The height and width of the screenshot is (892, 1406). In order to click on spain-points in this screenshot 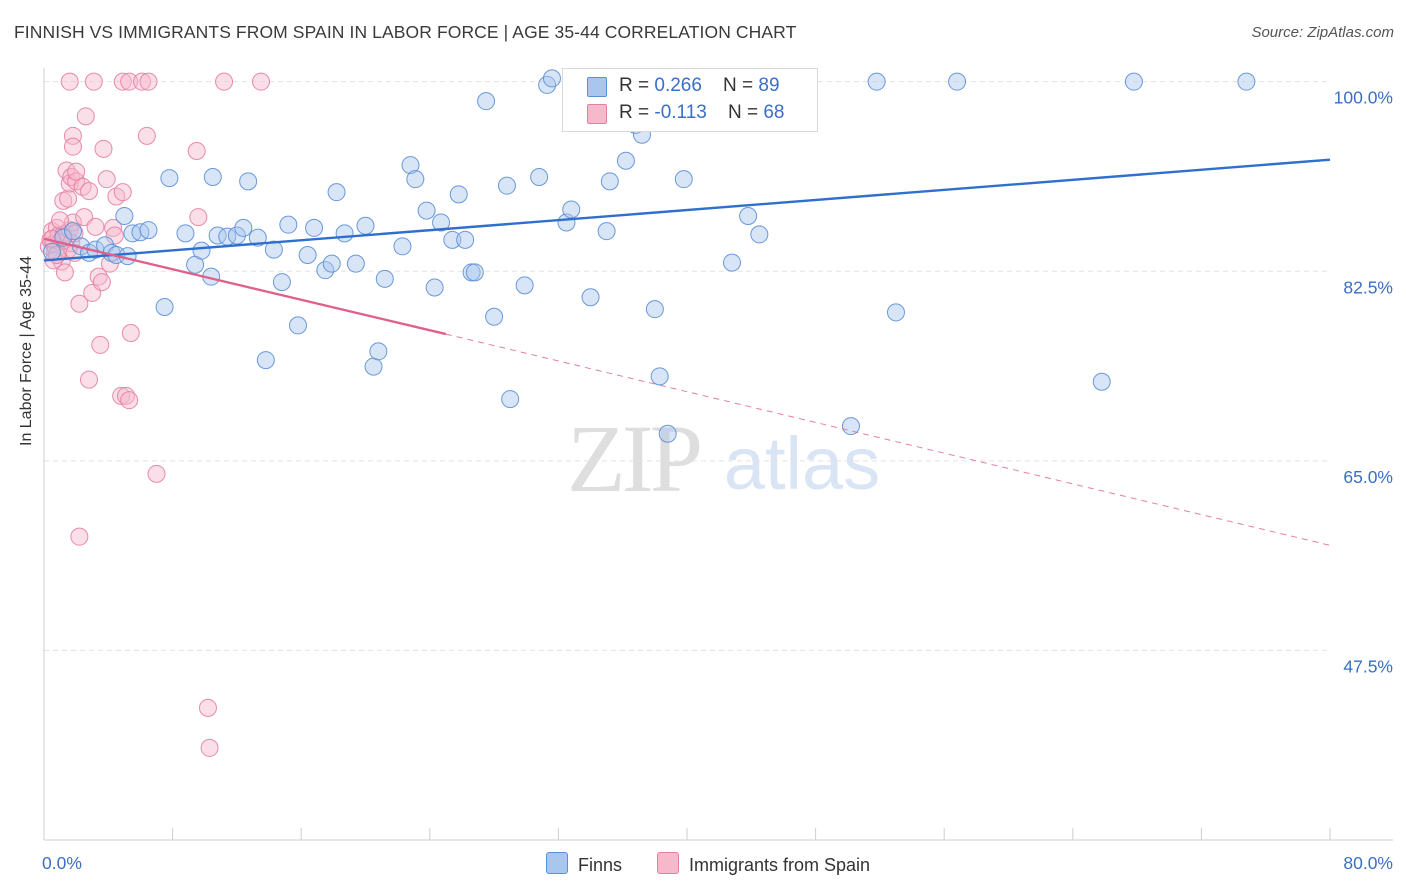, I will do `click(155, 414)`.